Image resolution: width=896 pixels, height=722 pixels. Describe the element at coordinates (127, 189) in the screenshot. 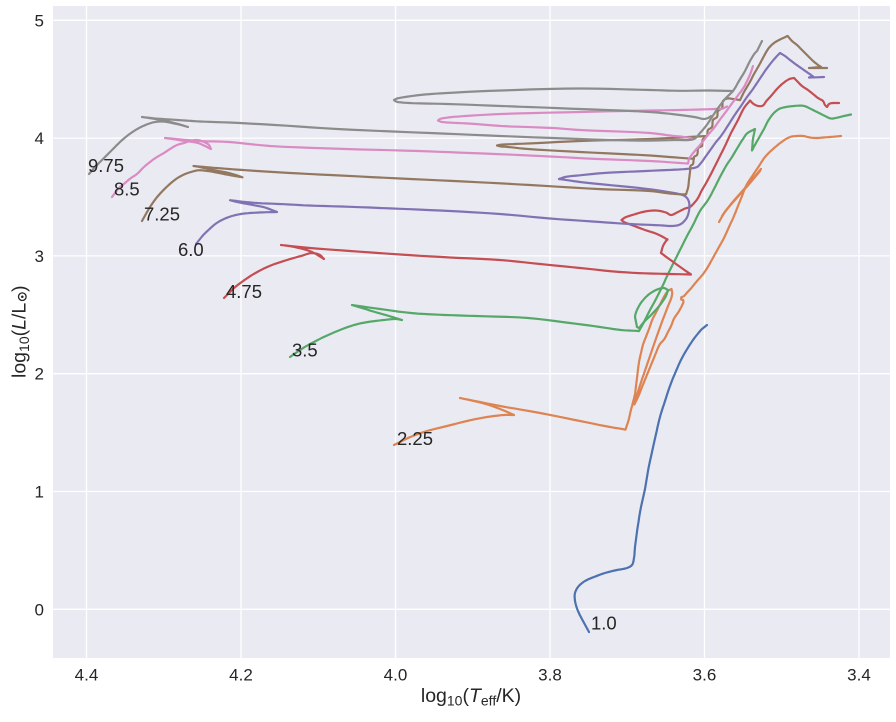

I see `svg-text: 8.5` at that location.